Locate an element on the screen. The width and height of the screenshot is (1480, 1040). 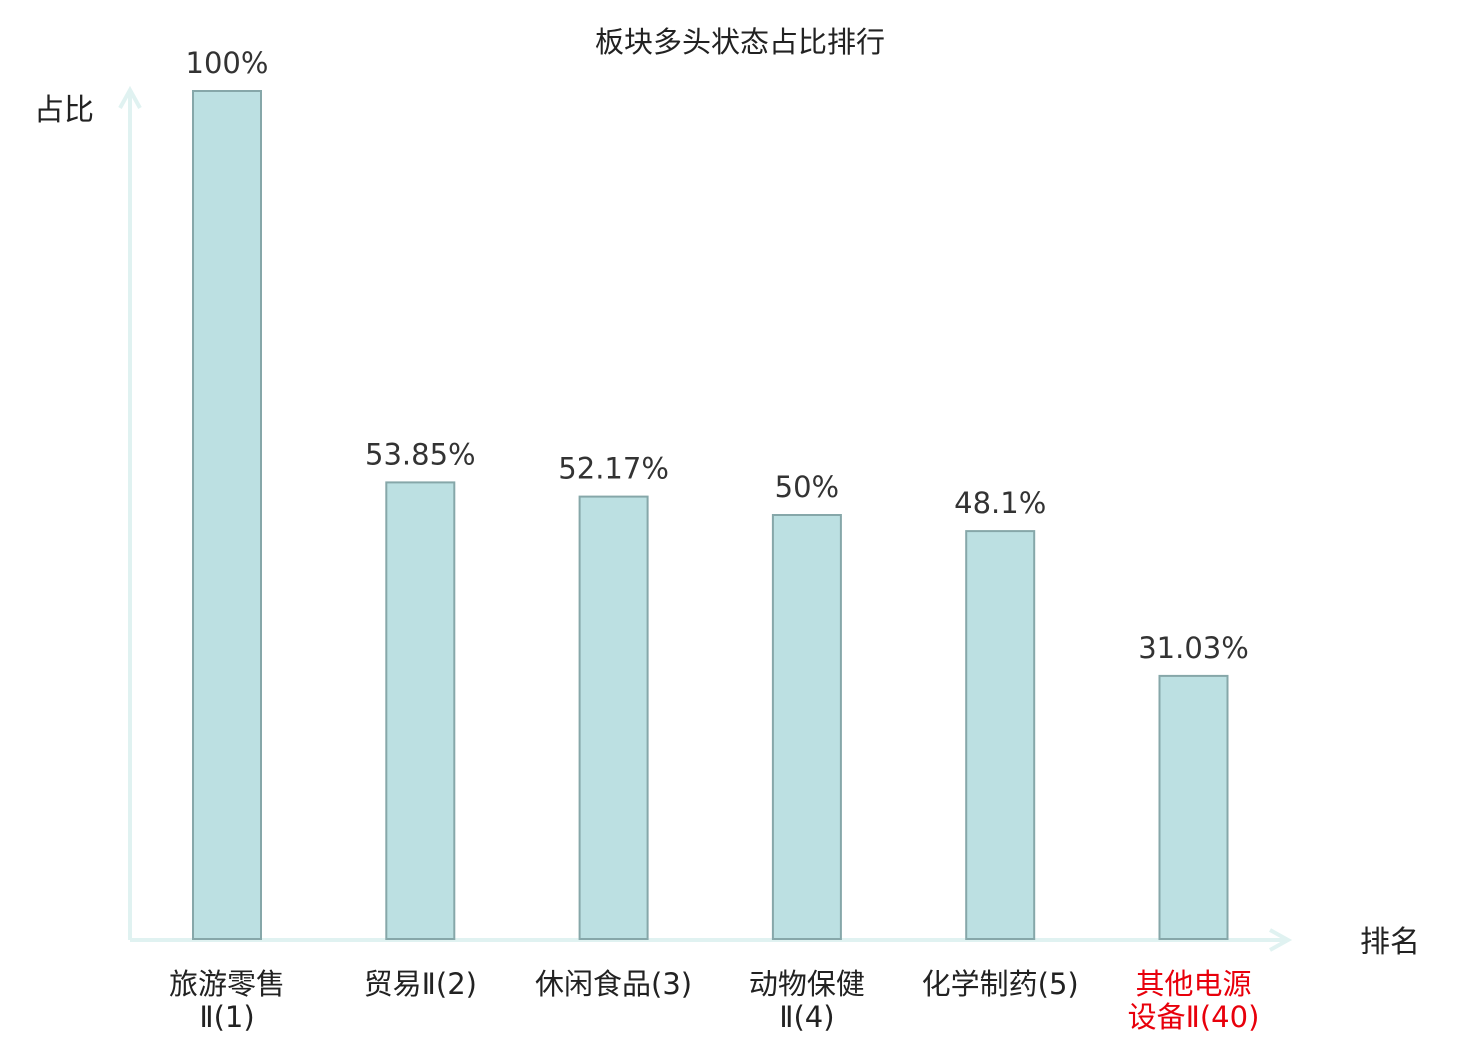
bar-value-label: 50% is located at coordinates (807, 487).